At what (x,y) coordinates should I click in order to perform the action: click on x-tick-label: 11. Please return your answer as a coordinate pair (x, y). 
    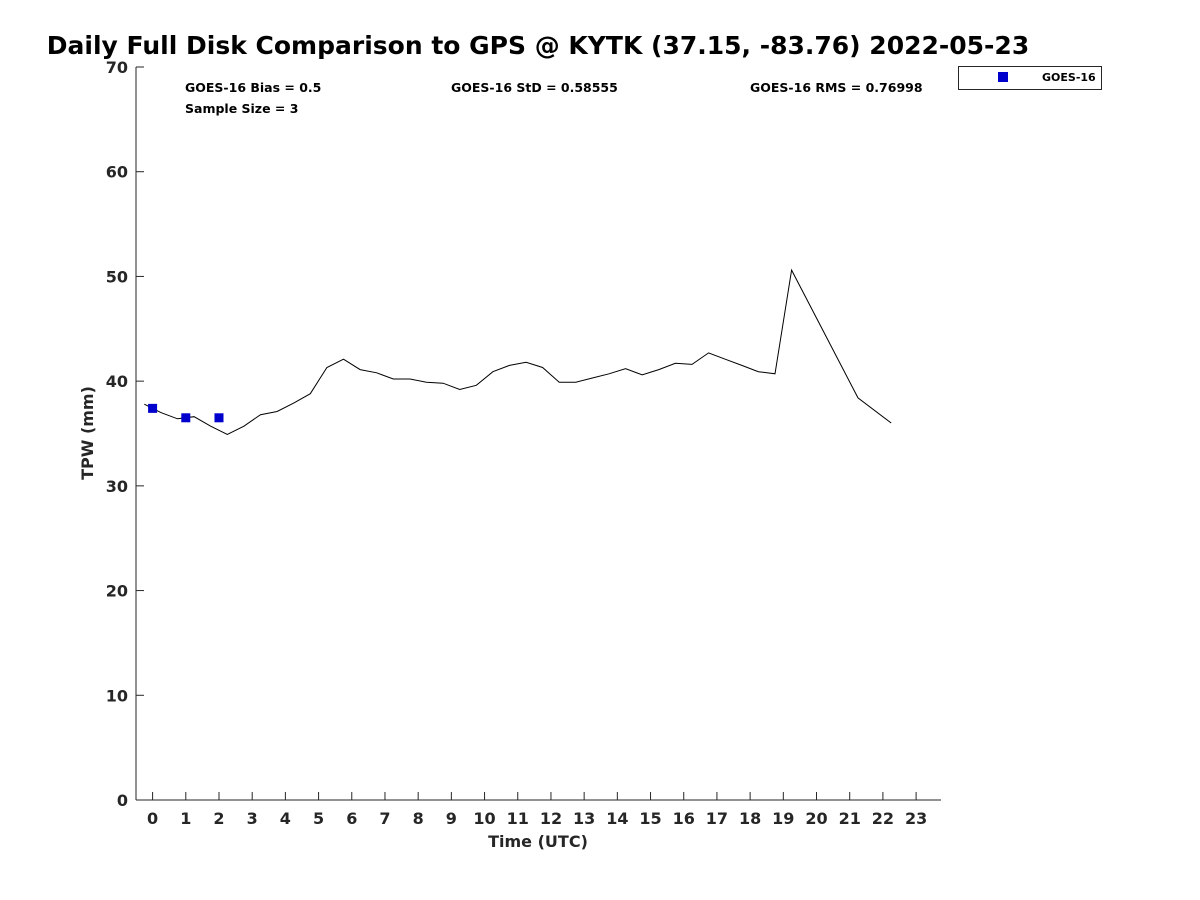
    Looking at the image, I should click on (518, 818).